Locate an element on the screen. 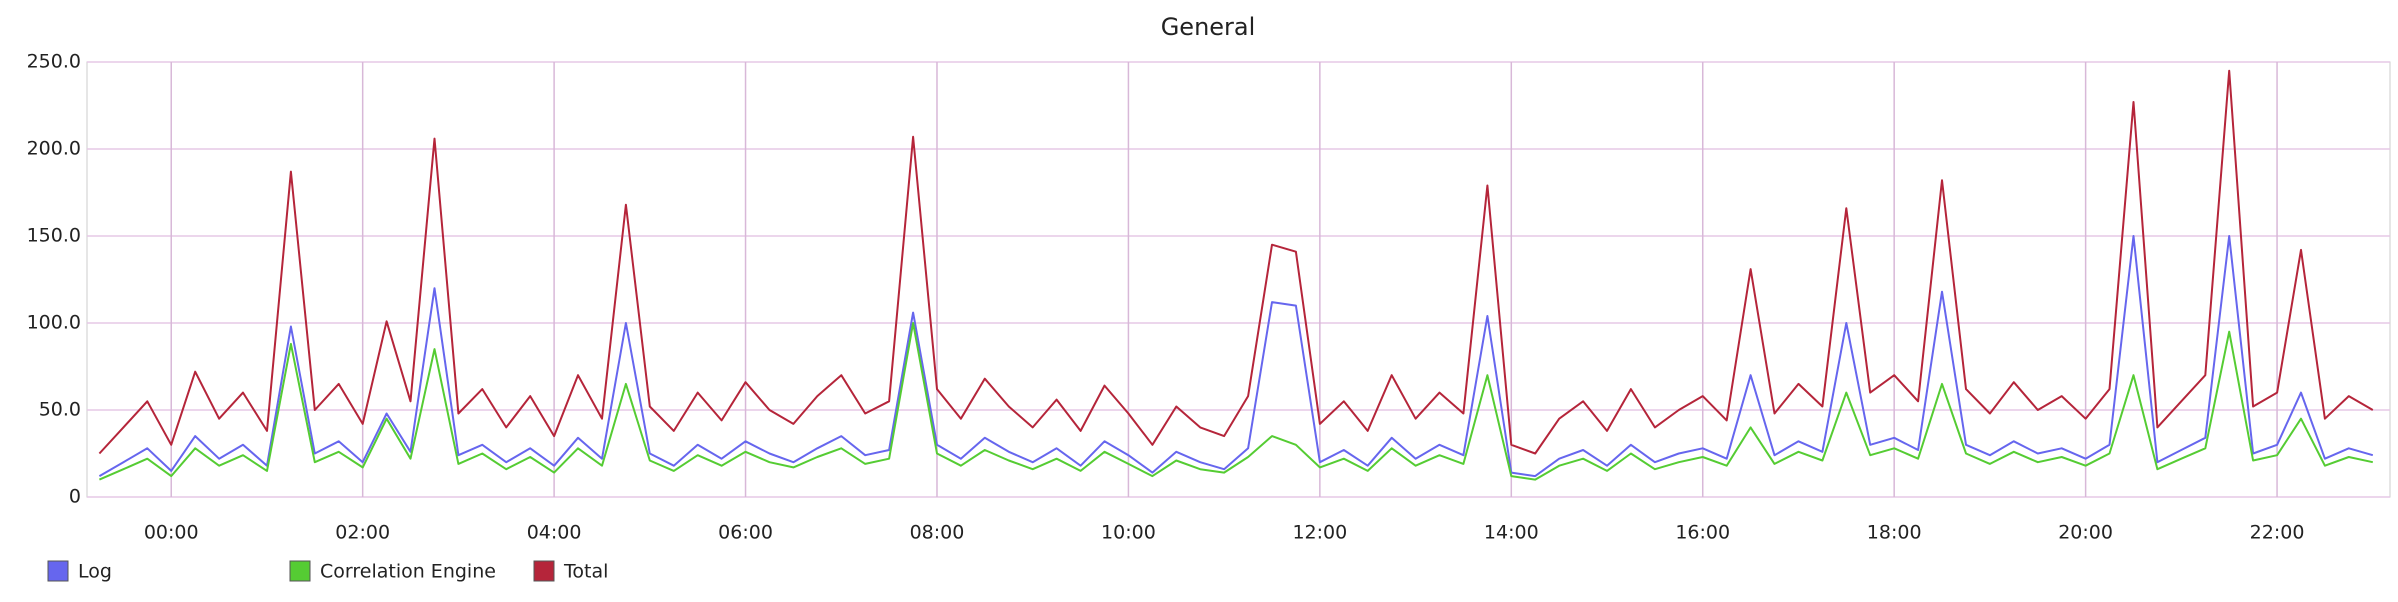  x-tick-label: 18:00 is located at coordinates (1894, 533).